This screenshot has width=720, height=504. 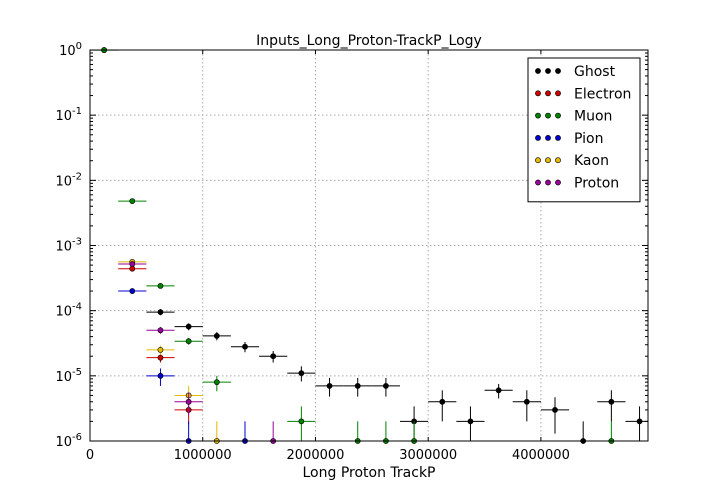 I want to click on y-tick-label: 10⁻³, so click(x=68, y=246).